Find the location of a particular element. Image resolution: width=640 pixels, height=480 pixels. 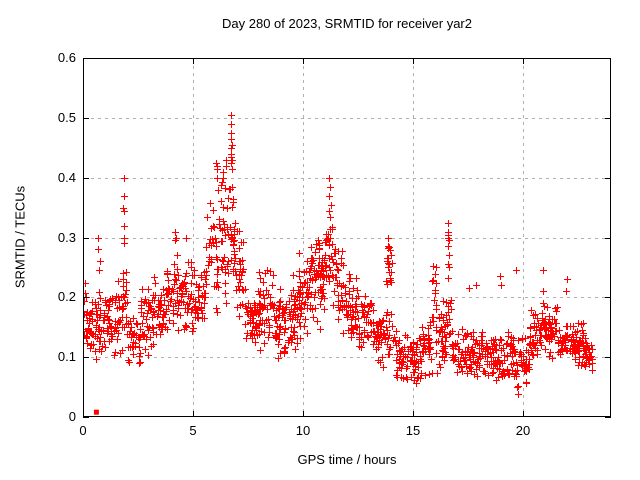

y-tick-label: 0.6 is located at coordinates (66, 57).